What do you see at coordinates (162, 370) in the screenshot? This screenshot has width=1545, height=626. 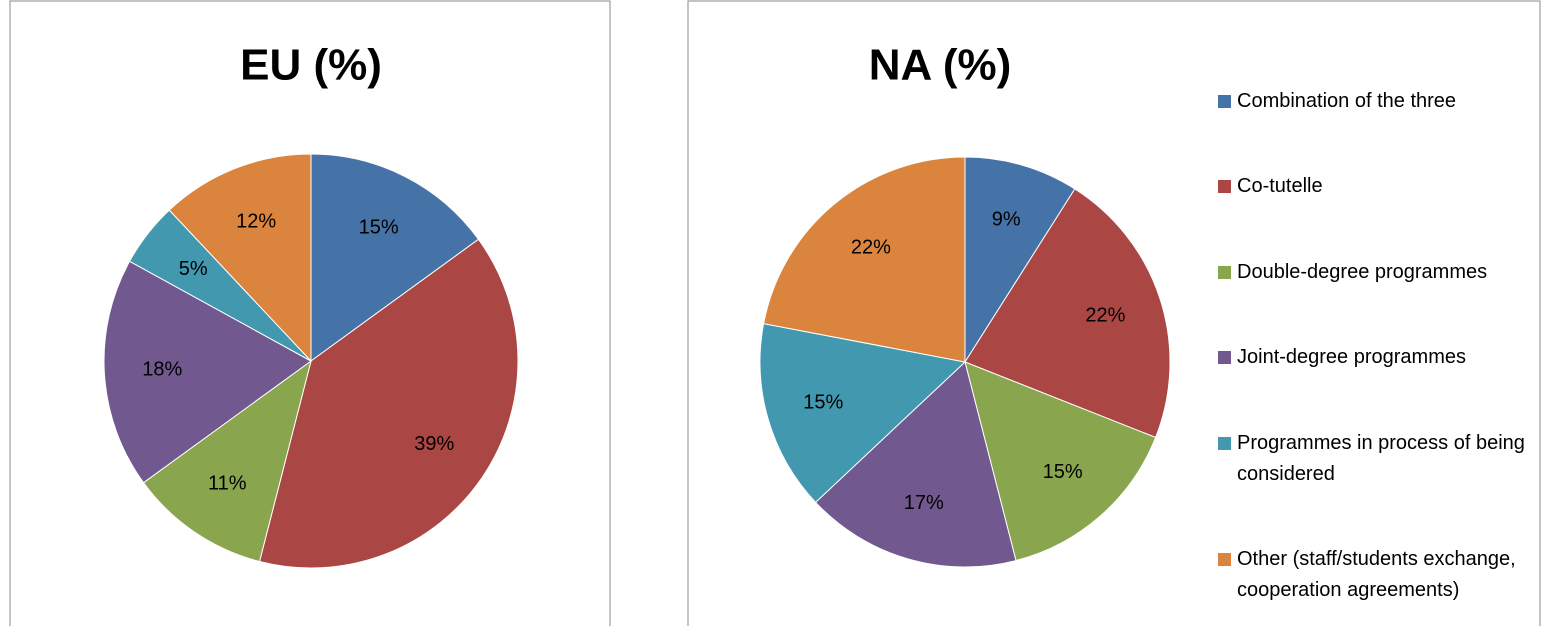 I see `data-label: 18%` at bounding box center [162, 370].